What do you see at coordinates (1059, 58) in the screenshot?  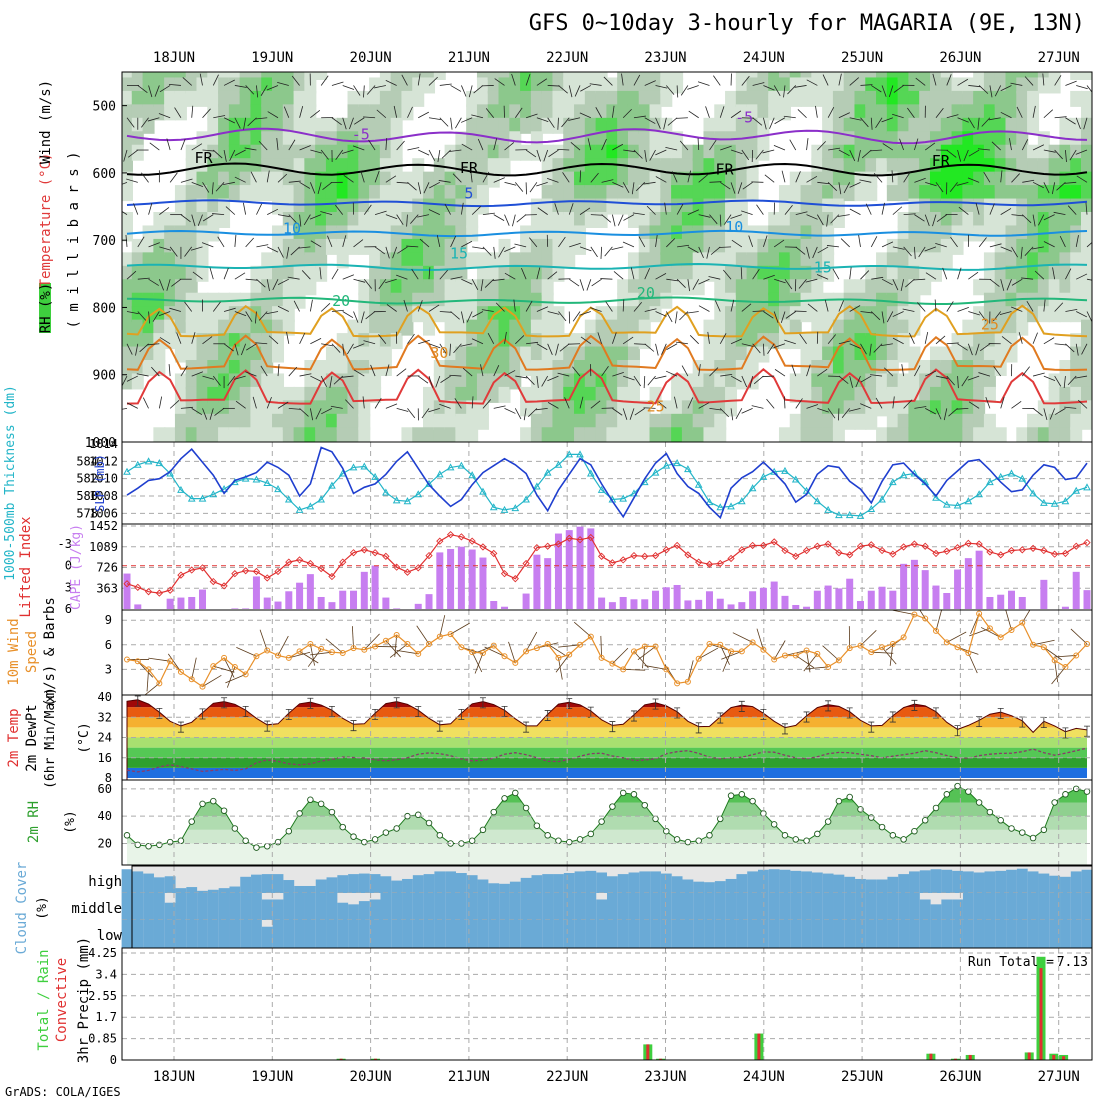 I see `day-label-top: 27JUN` at bounding box center [1059, 58].